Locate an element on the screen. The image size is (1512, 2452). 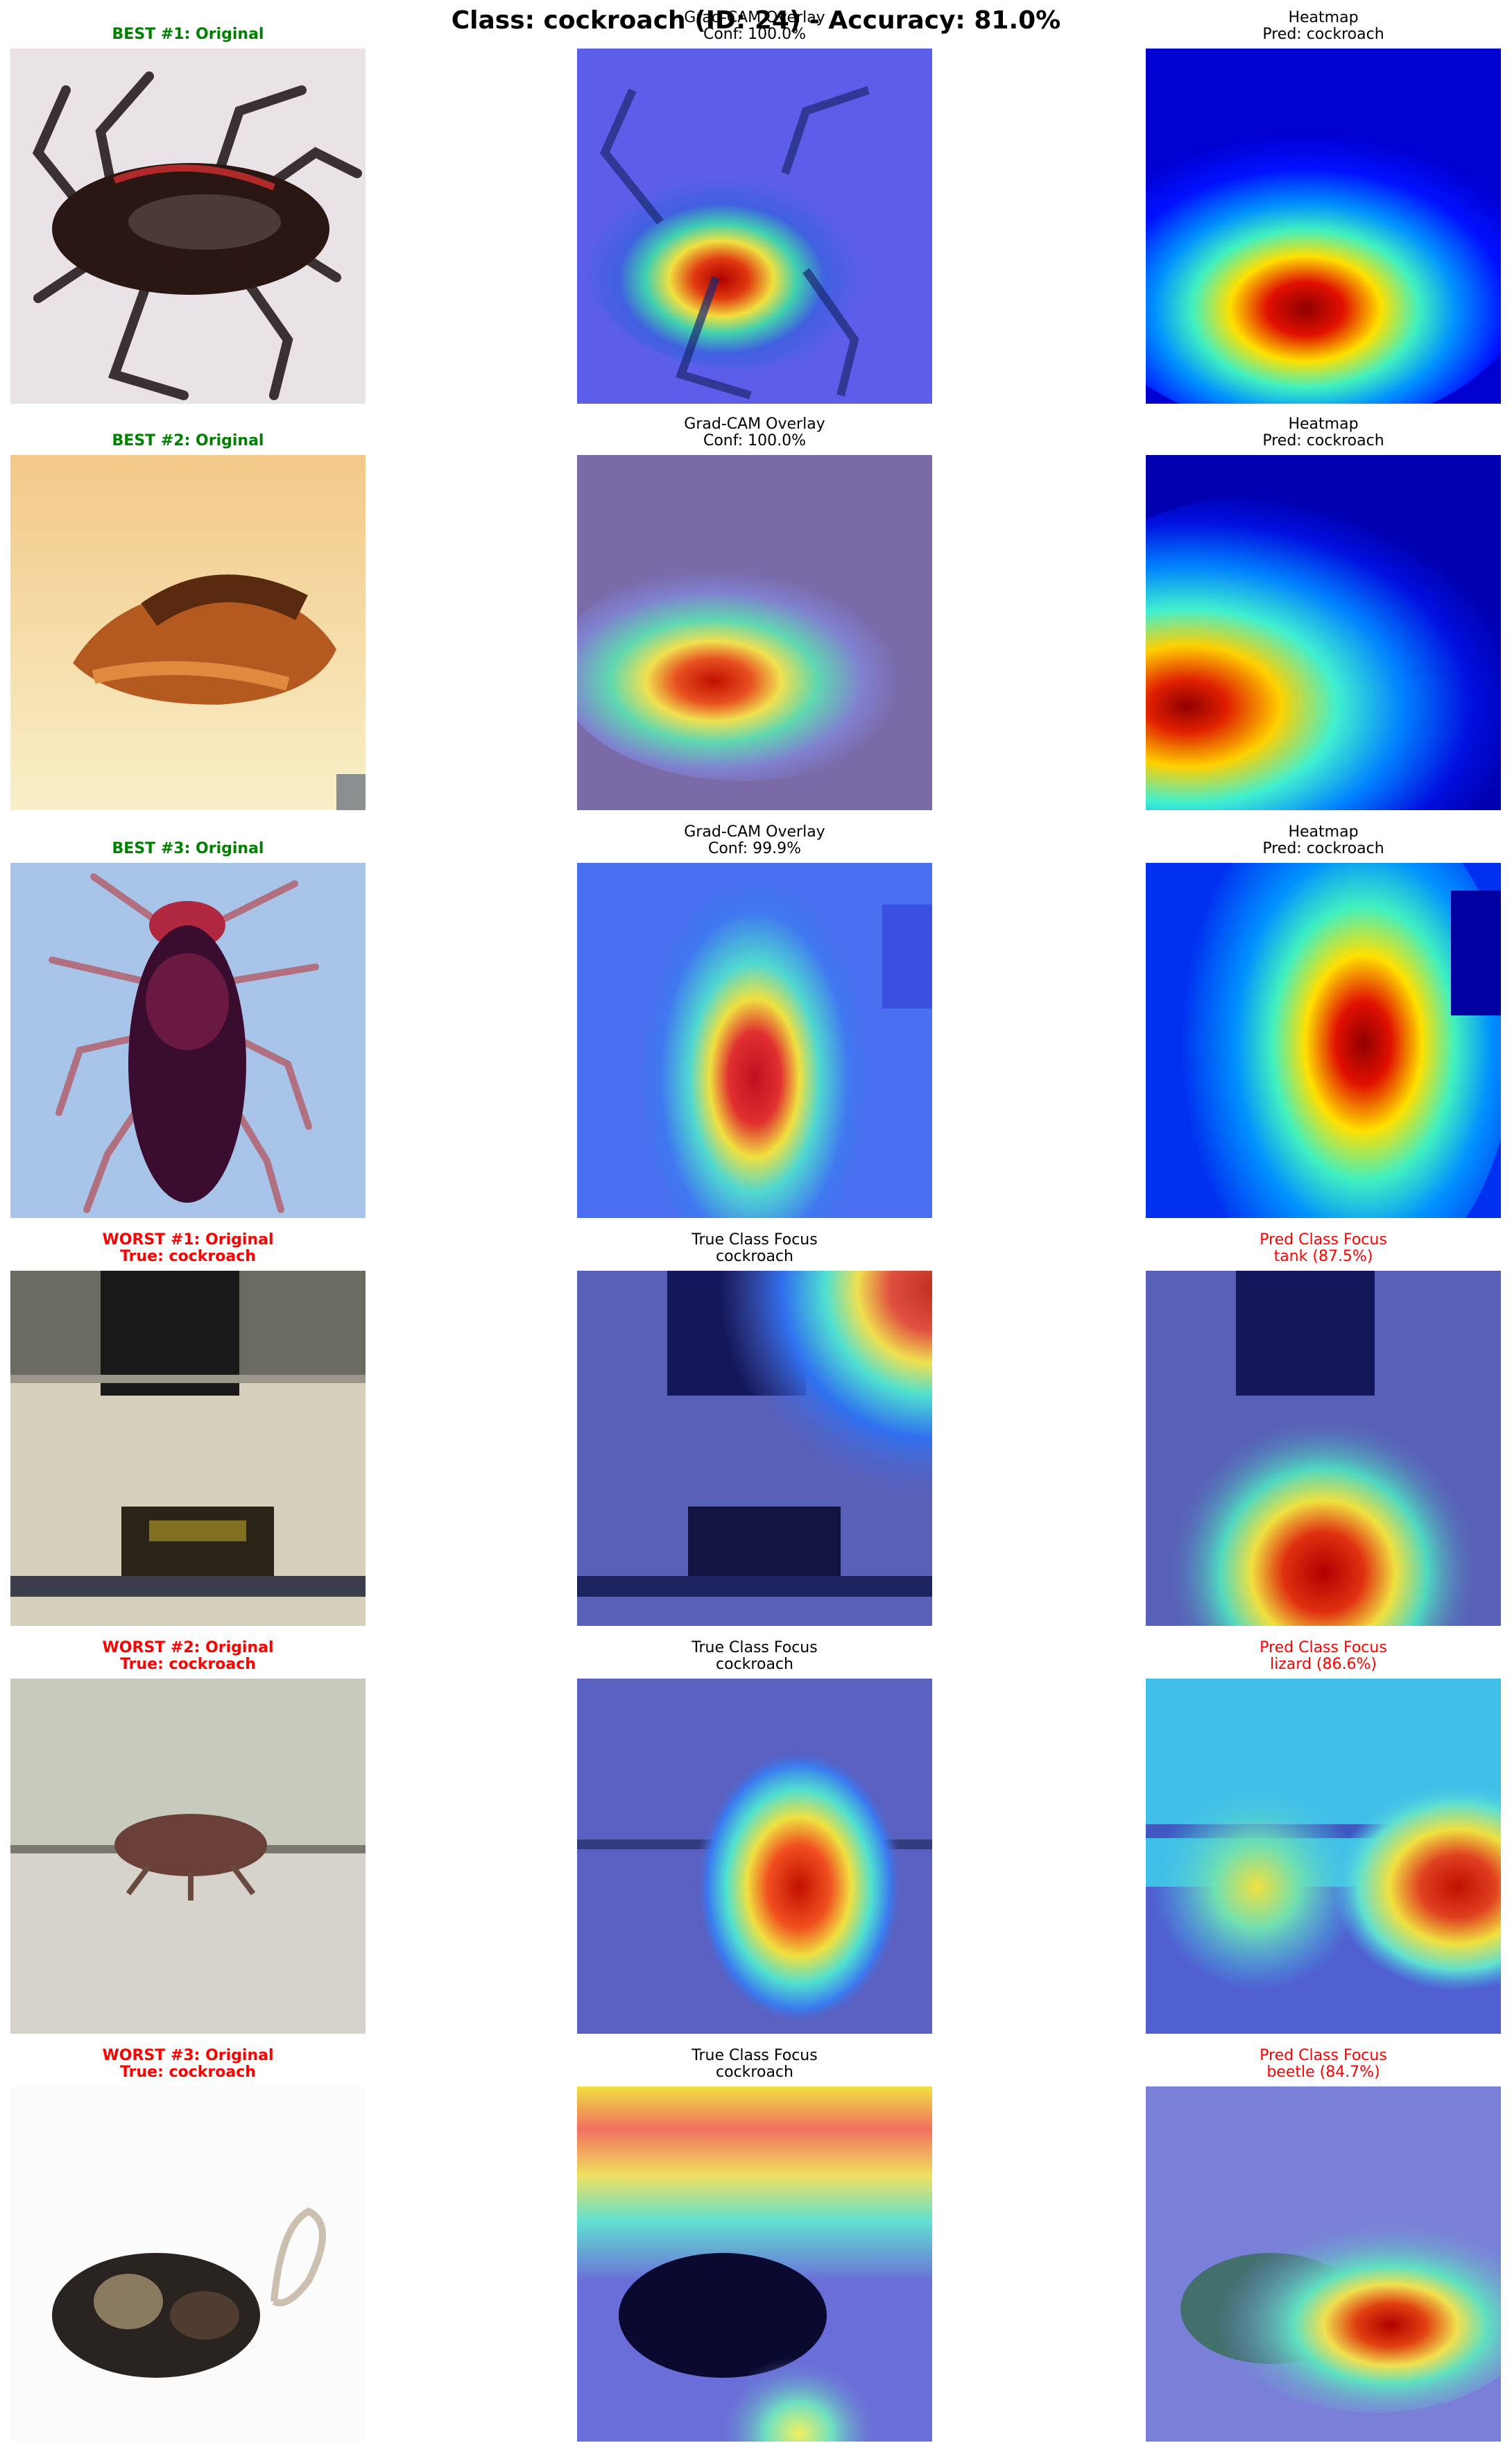
row1-original-image is located at coordinates (188, 226).